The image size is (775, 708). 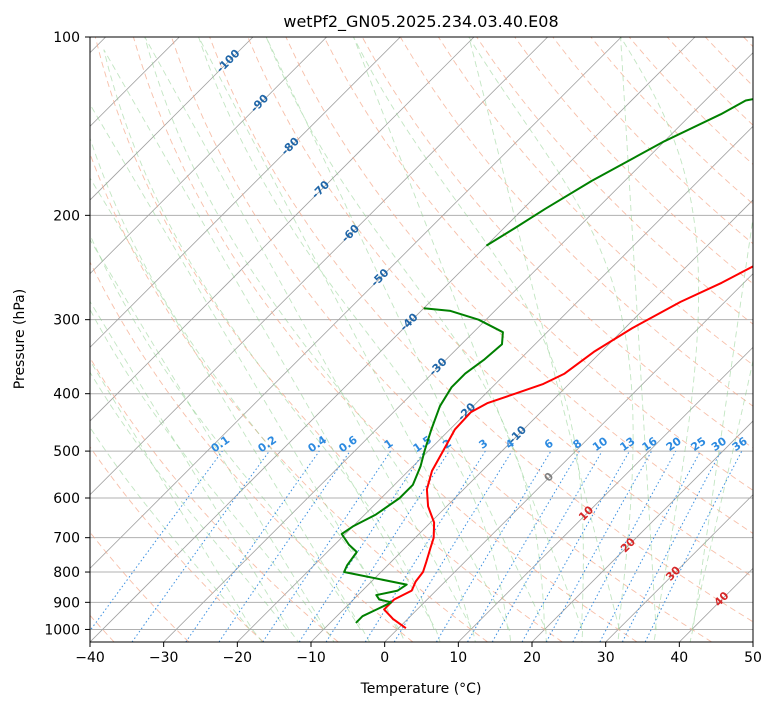 I want to click on x-axis-label: Temperature (°C), so click(x=421, y=689).